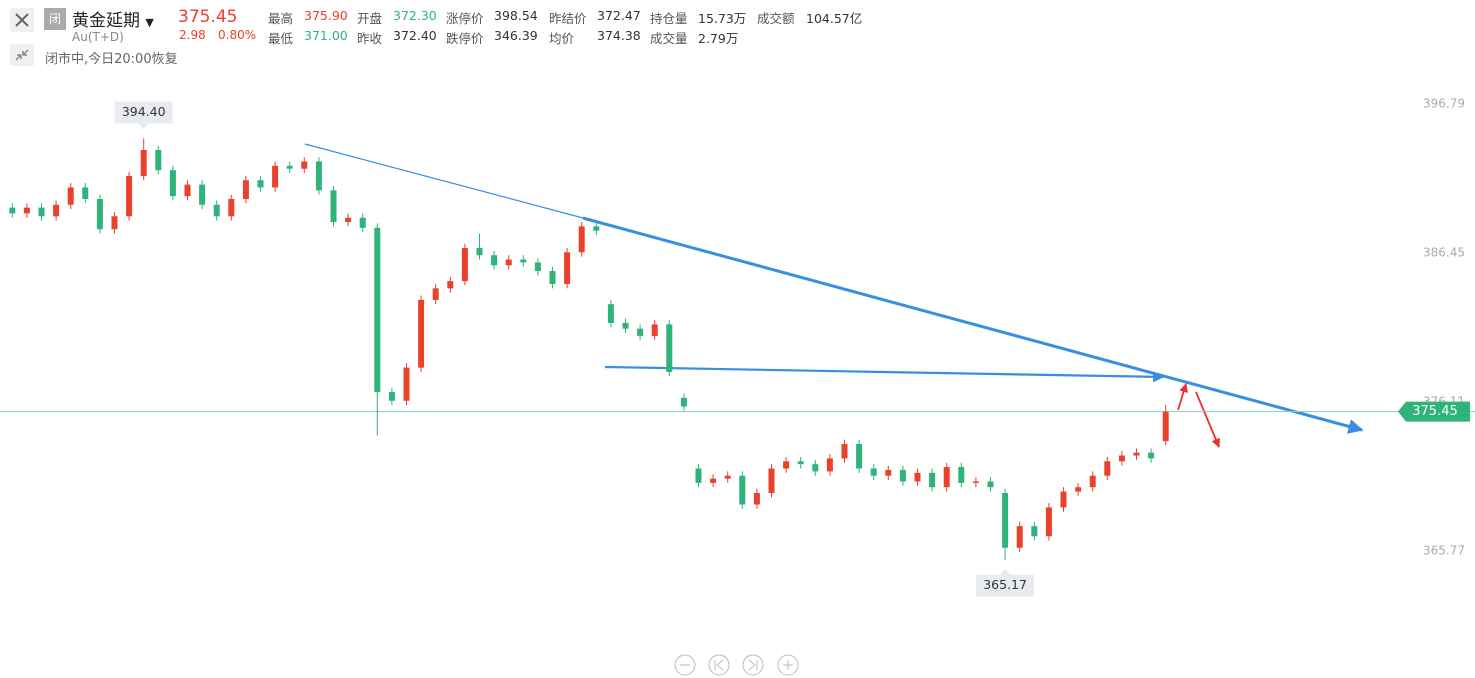 The image size is (1475, 678). I want to click on trend-line-thin, so click(444, 181).